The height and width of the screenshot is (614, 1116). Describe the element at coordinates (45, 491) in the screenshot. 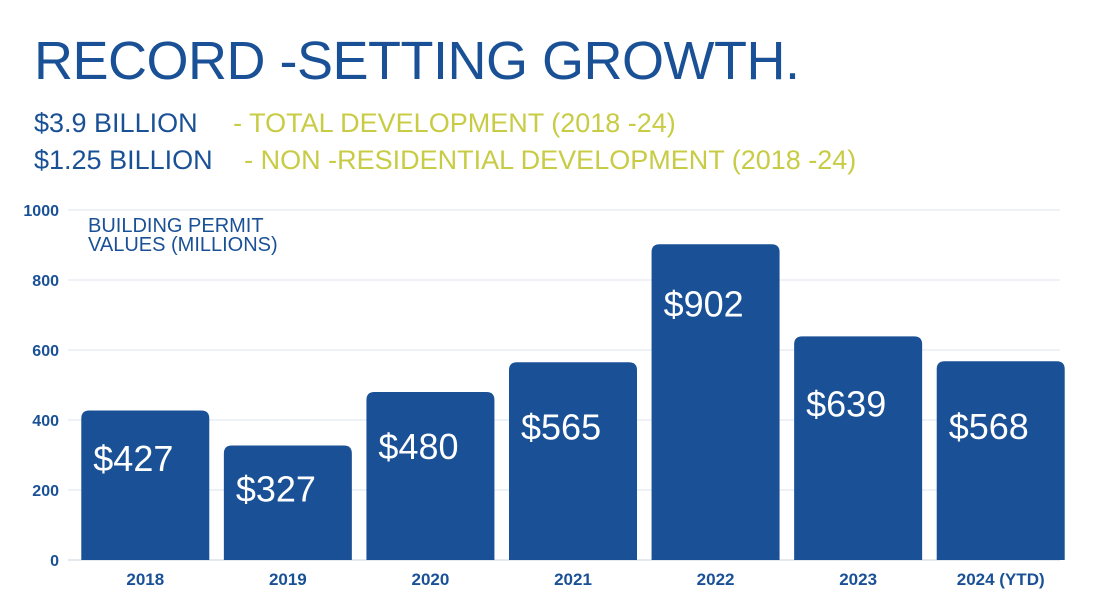

I see `y-tick-label: 200` at that location.